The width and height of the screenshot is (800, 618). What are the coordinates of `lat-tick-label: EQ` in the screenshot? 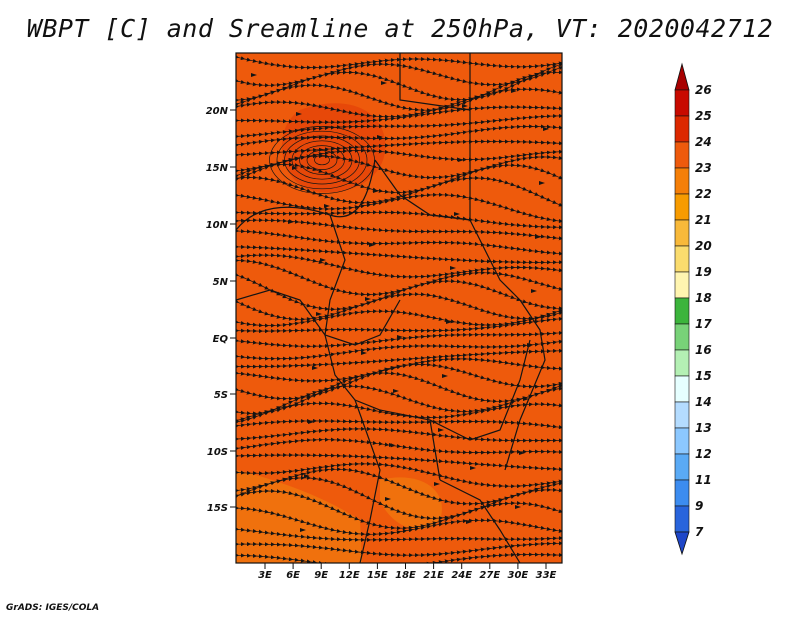 It's located at (221, 339).